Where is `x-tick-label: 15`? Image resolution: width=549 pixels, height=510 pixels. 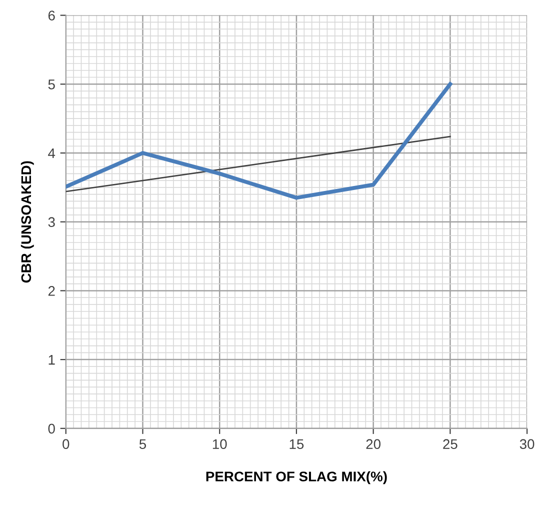 x-tick-label: 15 is located at coordinates (297, 444).